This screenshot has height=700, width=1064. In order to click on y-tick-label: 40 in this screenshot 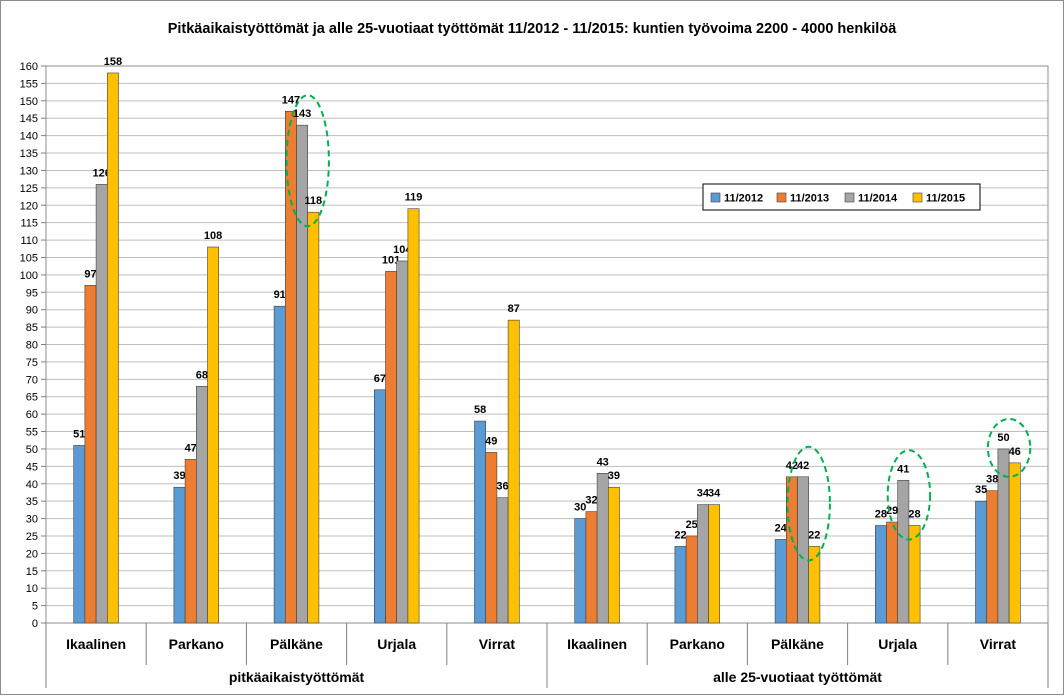, I will do `click(32, 485)`.